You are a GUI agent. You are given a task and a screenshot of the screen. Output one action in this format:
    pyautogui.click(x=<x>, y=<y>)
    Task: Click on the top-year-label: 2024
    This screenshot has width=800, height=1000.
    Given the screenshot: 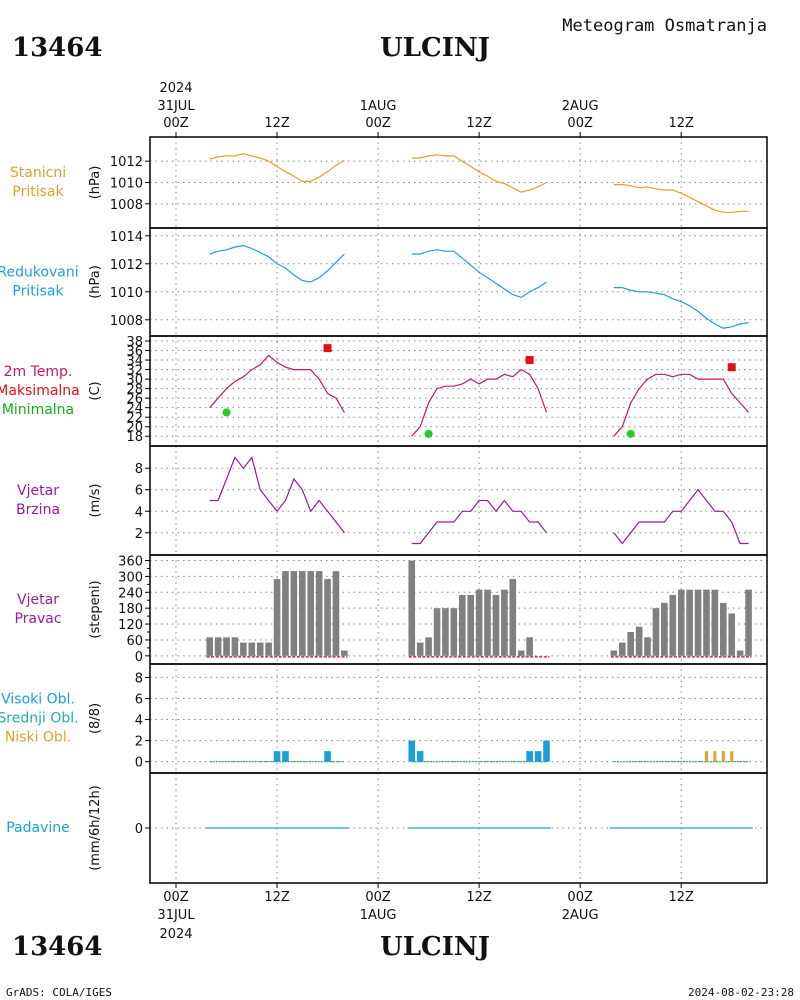 What is the action you would take?
    pyautogui.click(x=175, y=88)
    